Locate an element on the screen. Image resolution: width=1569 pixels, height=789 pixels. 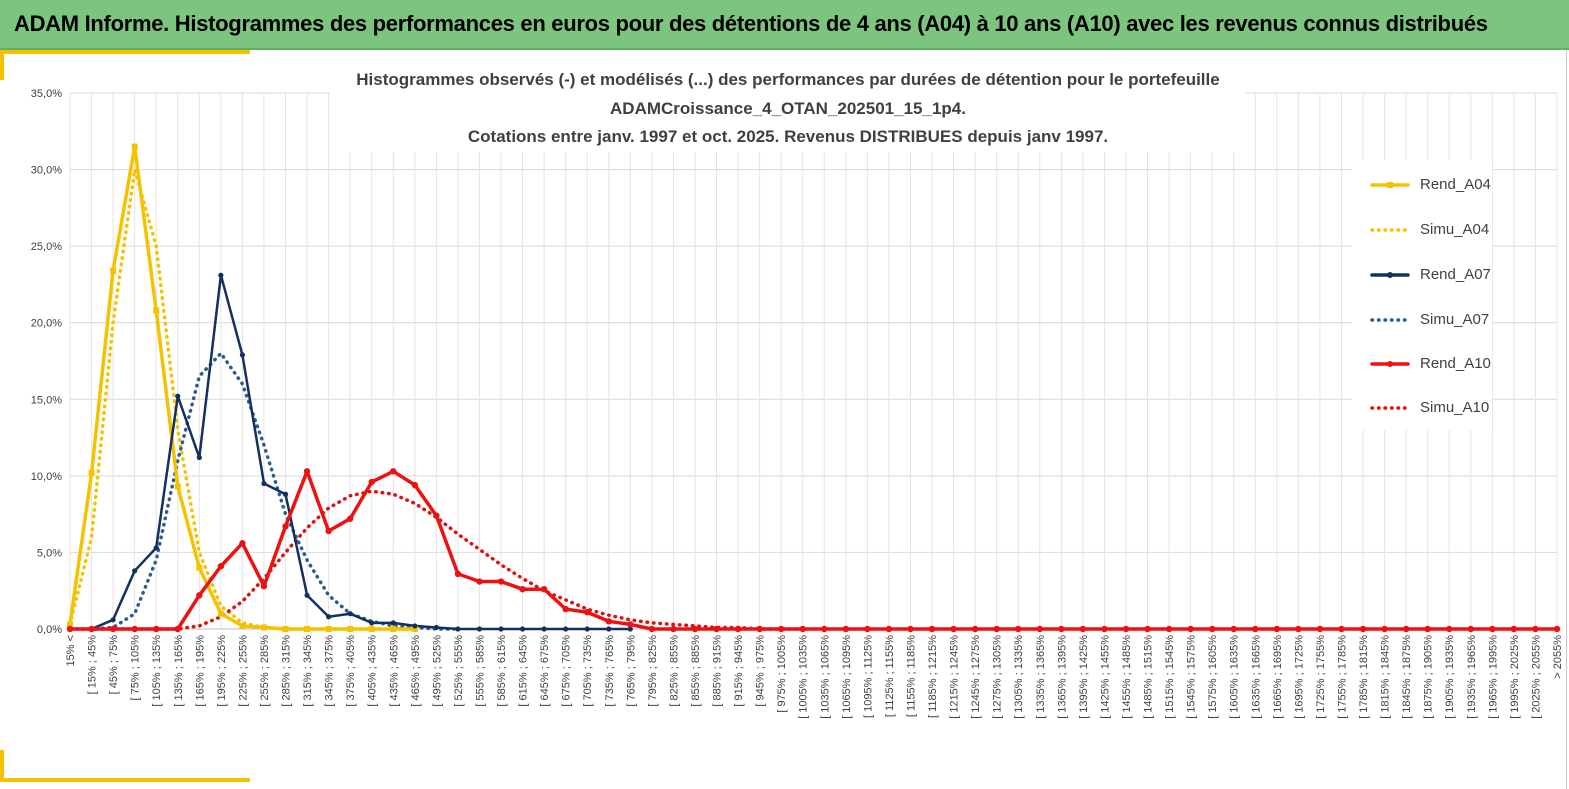
x-tick-label: [ 105% ; 135% is located at coordinates (157, 671).